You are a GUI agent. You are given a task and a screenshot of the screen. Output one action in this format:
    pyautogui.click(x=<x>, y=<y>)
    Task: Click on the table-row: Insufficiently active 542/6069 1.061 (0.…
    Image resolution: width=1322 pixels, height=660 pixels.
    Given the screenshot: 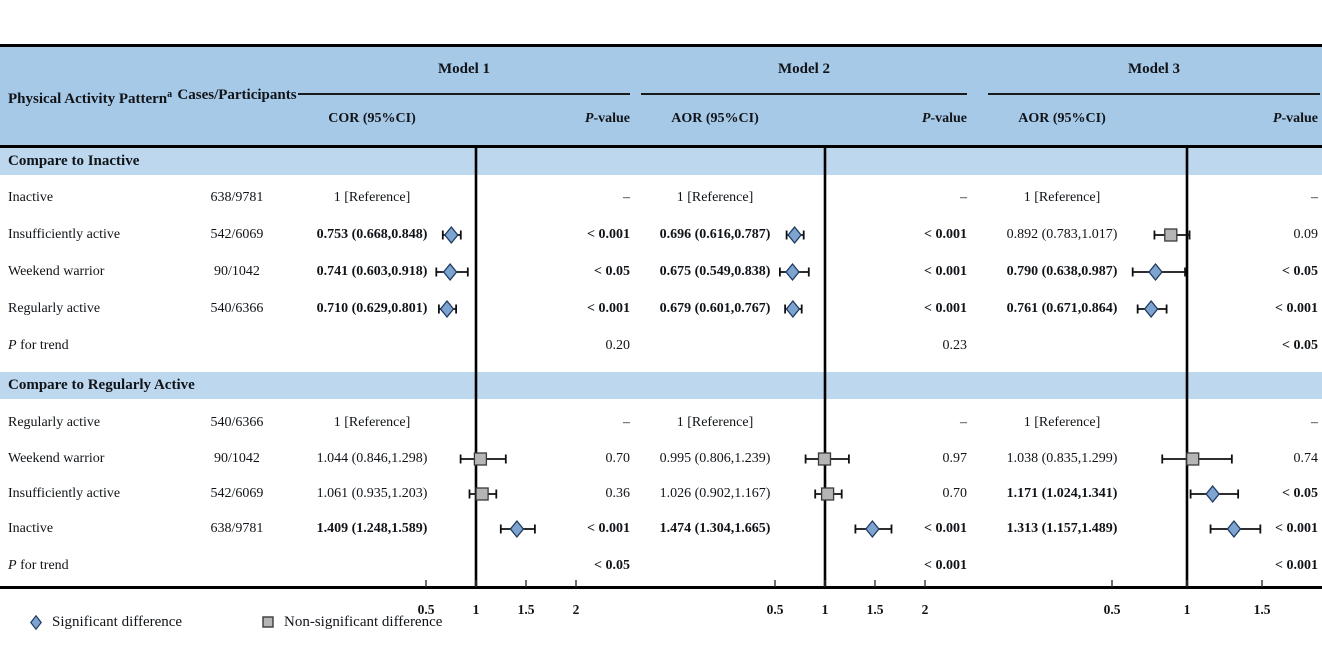 What is the action you would take?
    pyautogui.click(x=661, y=494)
    